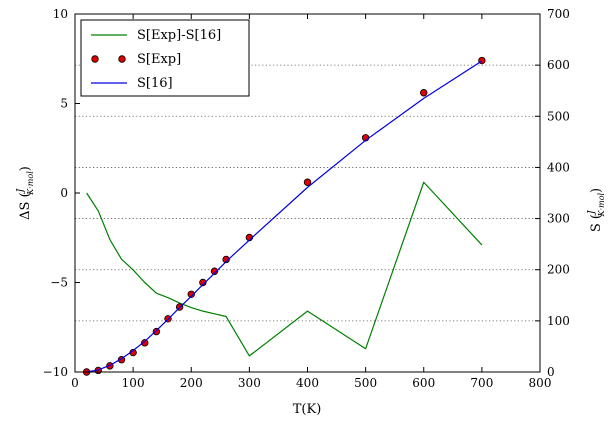  What do you see at coordinates (30, 183) in the screenshot?
I see `y-left-title-den: K·mol` at bounding box center [30, 183].